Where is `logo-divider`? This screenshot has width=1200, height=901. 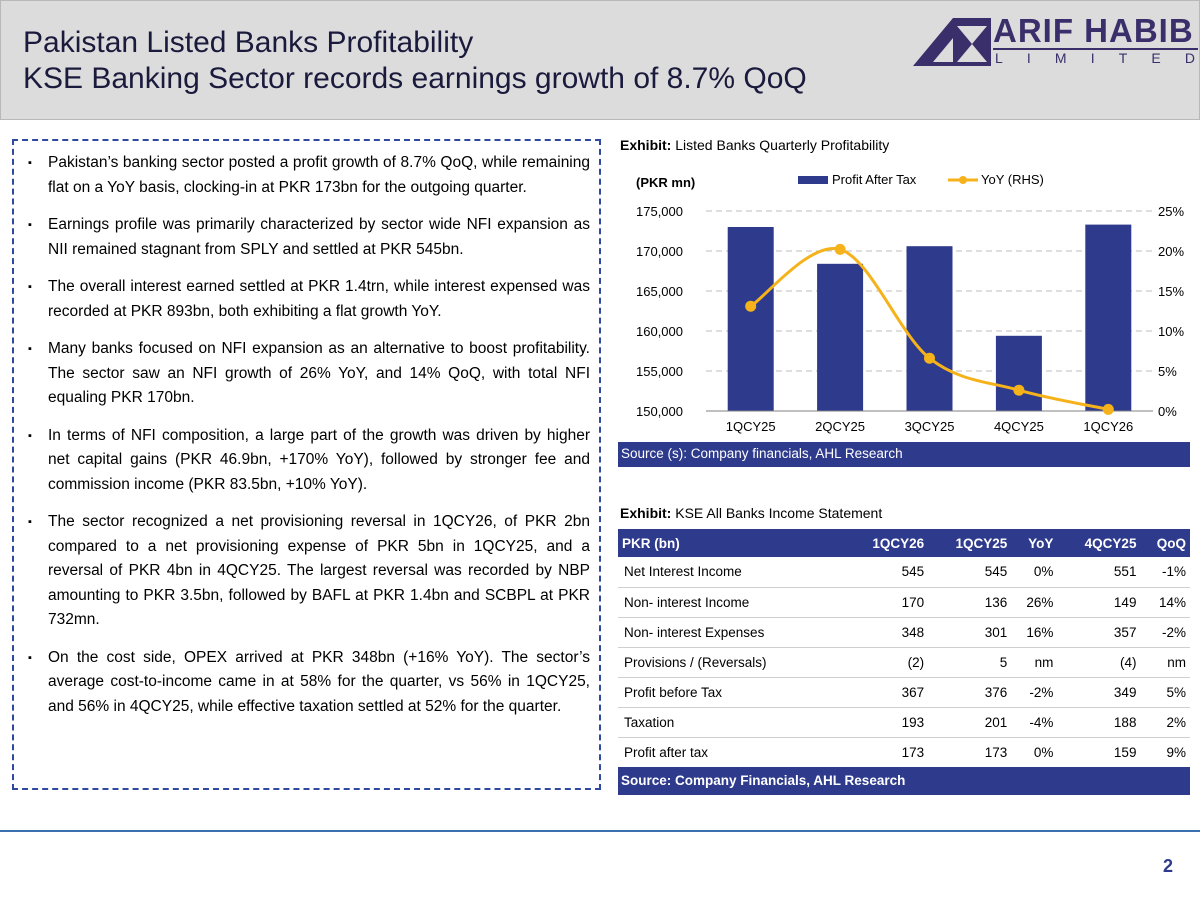
logo-divider is located at coordinates (1095, 49).